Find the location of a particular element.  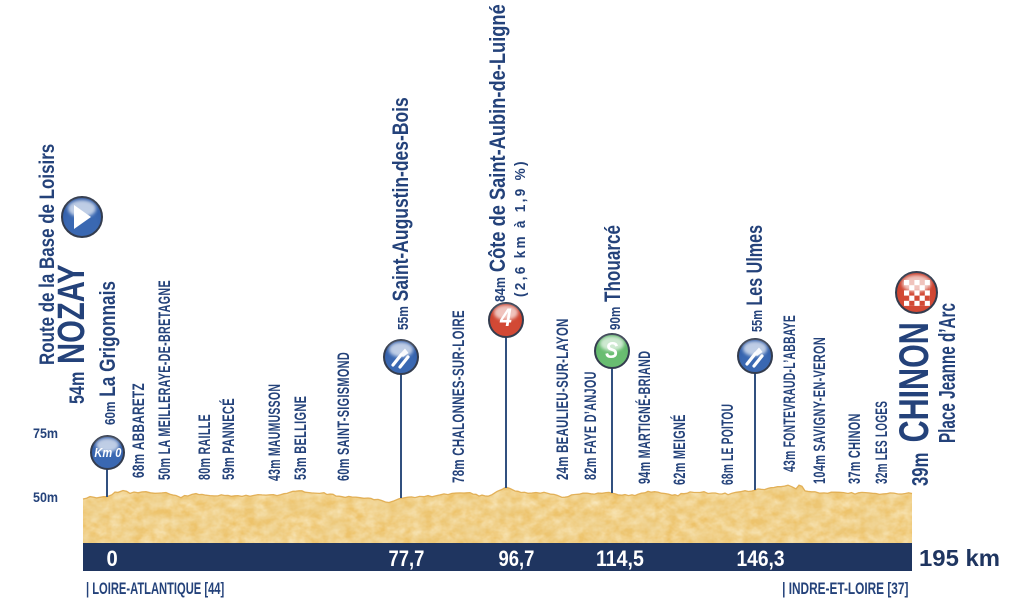

department-right: | INDRE-ET-LOIRE [37] is located at coordinates (845, 588).